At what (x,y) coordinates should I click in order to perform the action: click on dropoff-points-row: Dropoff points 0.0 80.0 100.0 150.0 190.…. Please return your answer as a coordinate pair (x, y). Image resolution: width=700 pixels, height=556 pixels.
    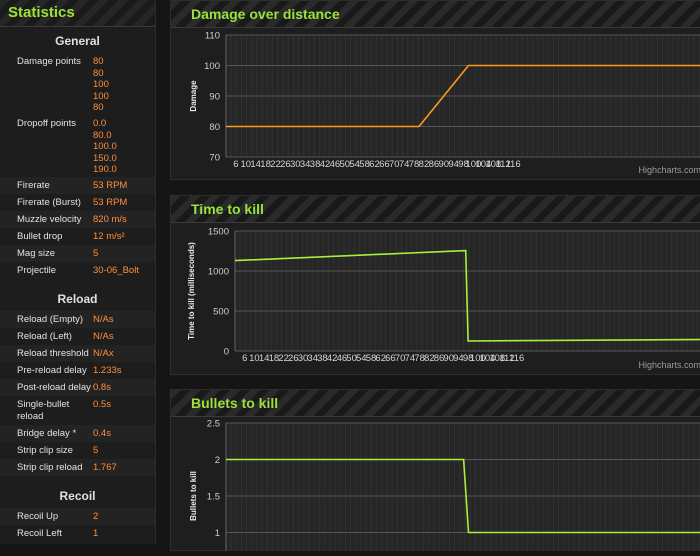
    Looking at the image, I should click on (77, 146).